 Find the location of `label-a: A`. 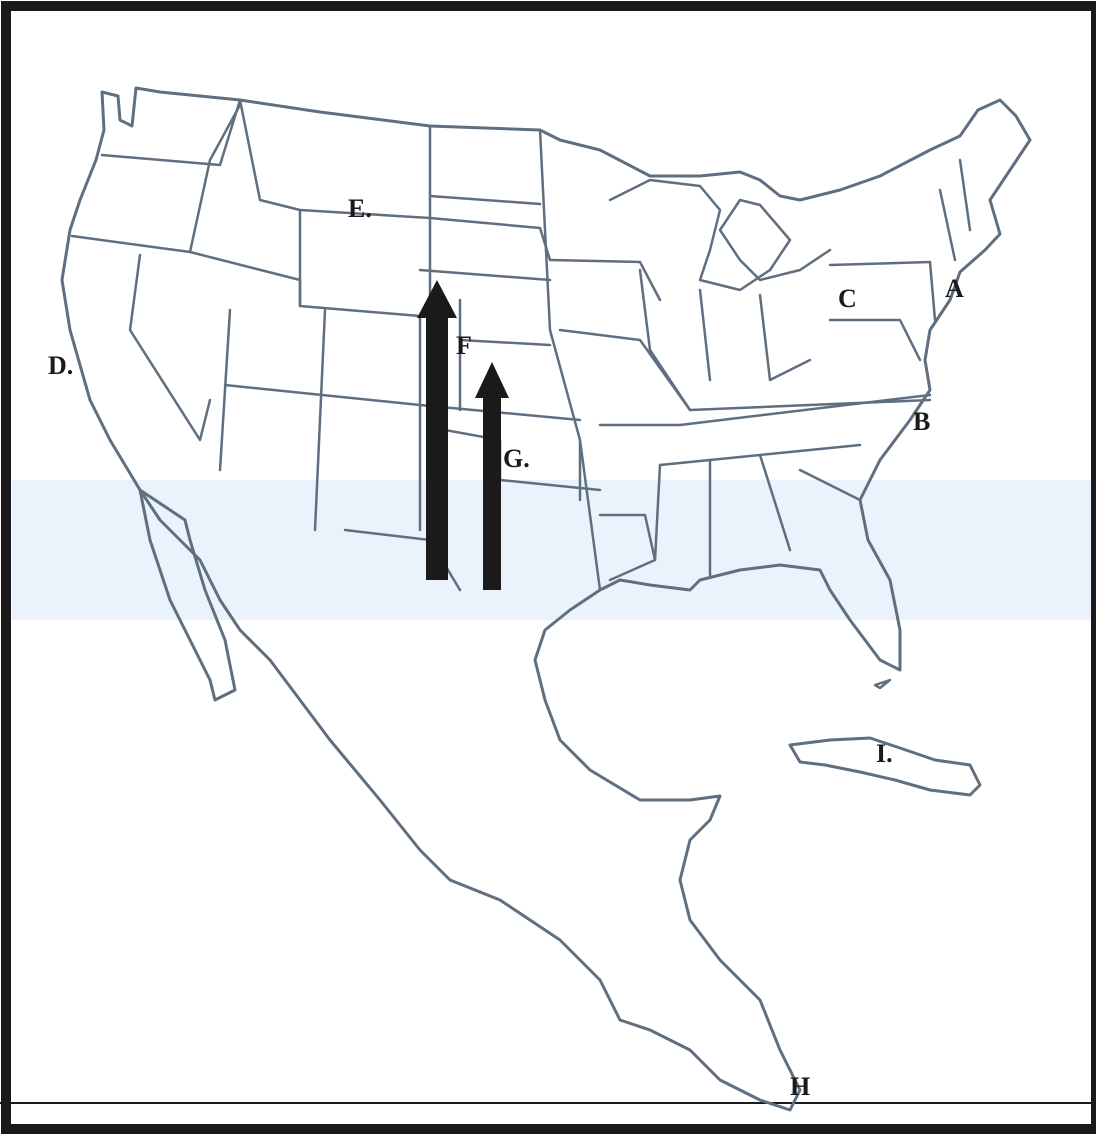

label-a: A is located at coordinates (954, 288).